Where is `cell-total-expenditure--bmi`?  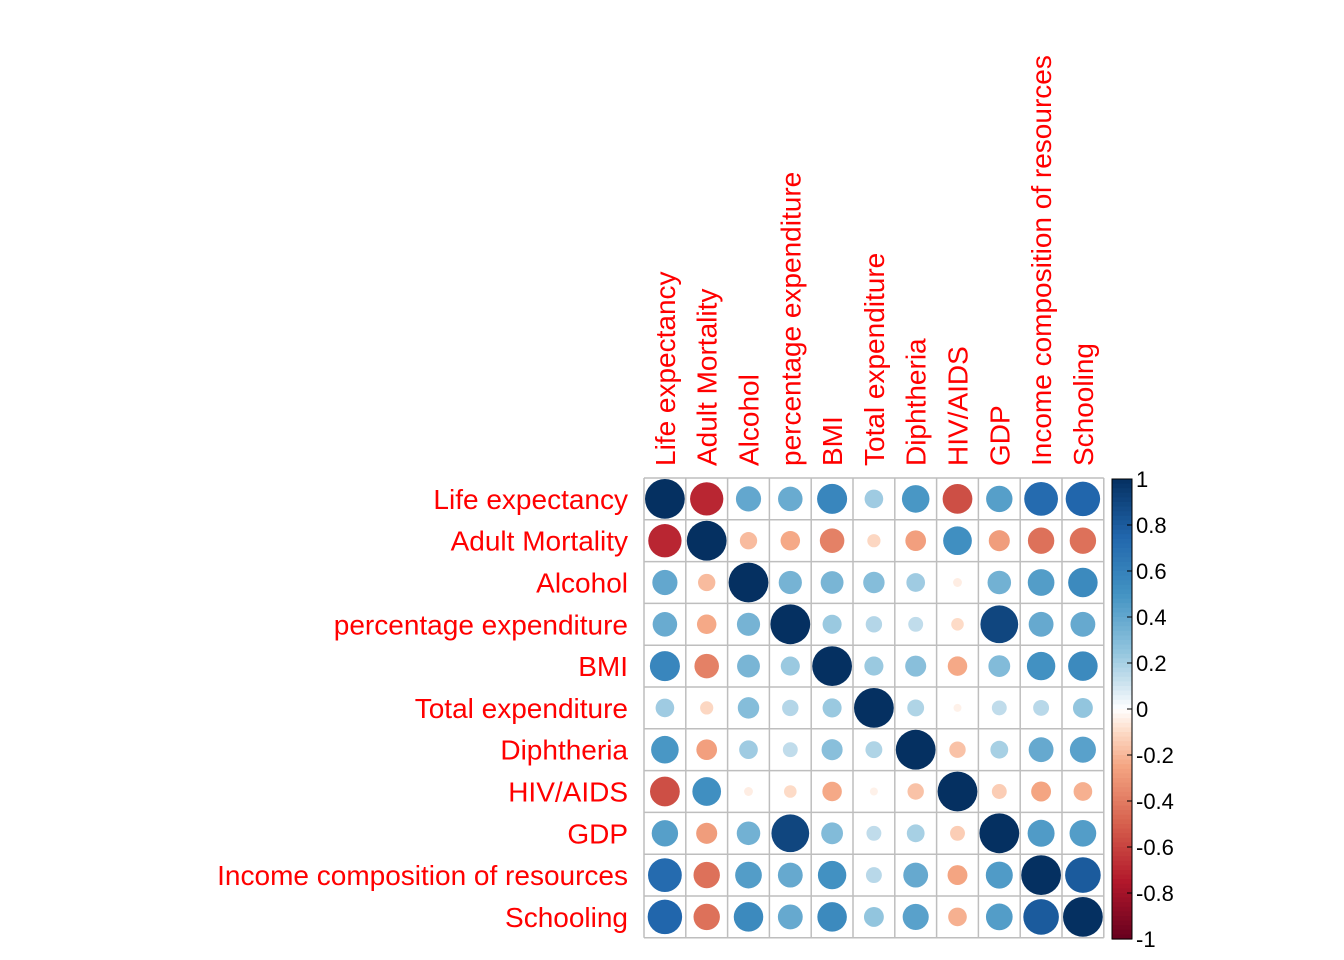 cell-total-expenditure--bmi is located at coordinates (832, 708).